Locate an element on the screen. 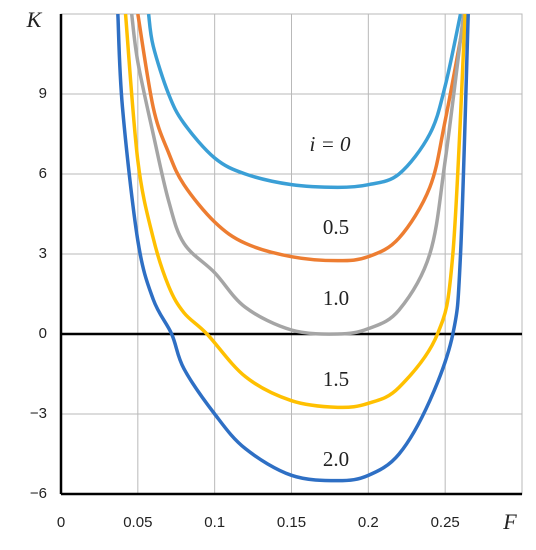 The width and height of the screenshot is (536, 550). y-tick-label: 3 is located at coordinates (43, 253).